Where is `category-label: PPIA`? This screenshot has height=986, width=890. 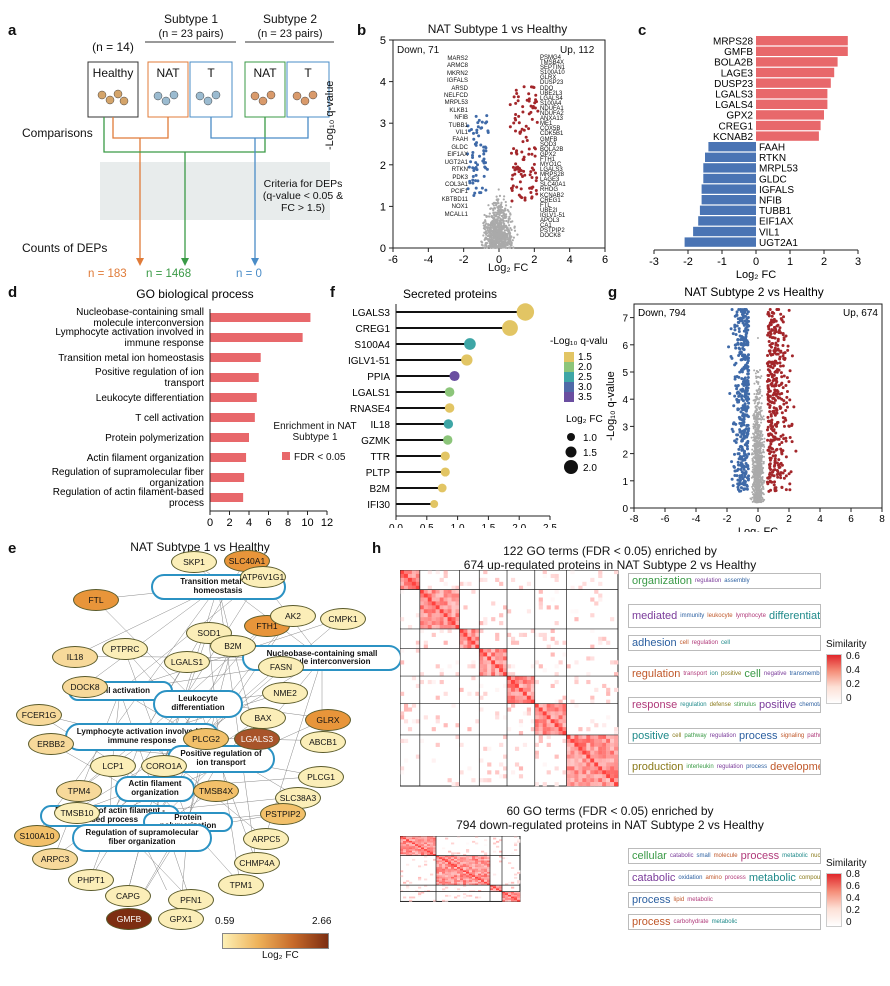
category-label: PPIA is located at coordinates (378, 377).